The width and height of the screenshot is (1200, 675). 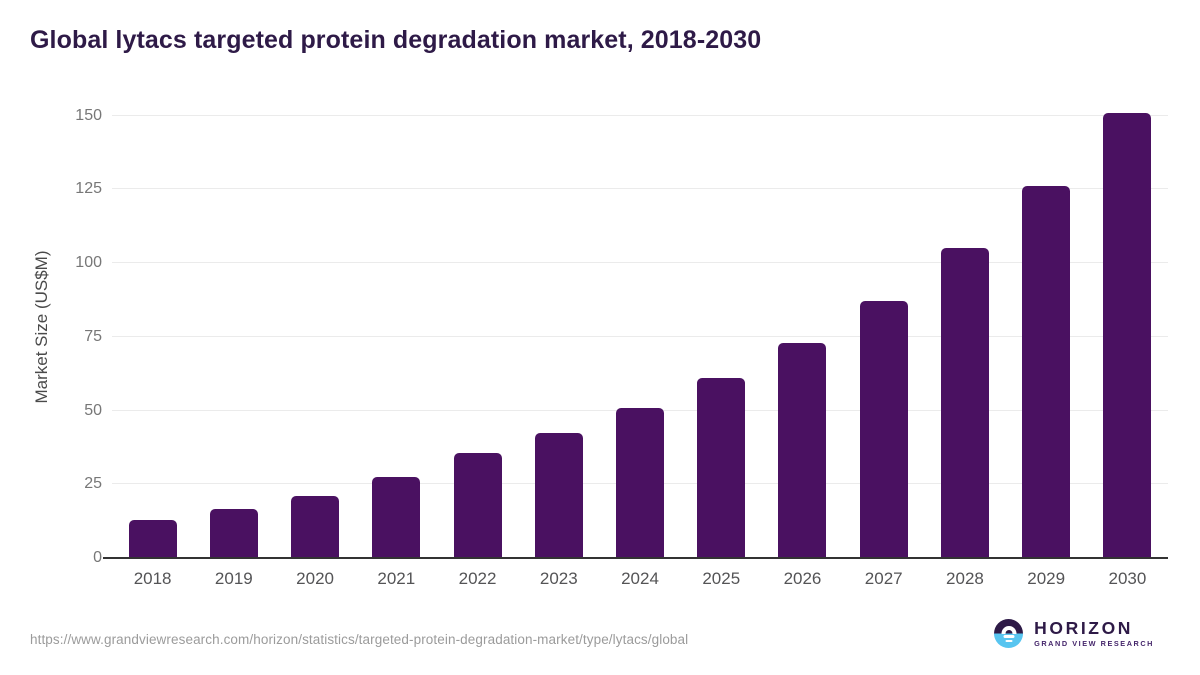 What do you see at coordinates (1046, 372) in the screenshot?
I see `bar-2029` at bounding box center [1046, 372].